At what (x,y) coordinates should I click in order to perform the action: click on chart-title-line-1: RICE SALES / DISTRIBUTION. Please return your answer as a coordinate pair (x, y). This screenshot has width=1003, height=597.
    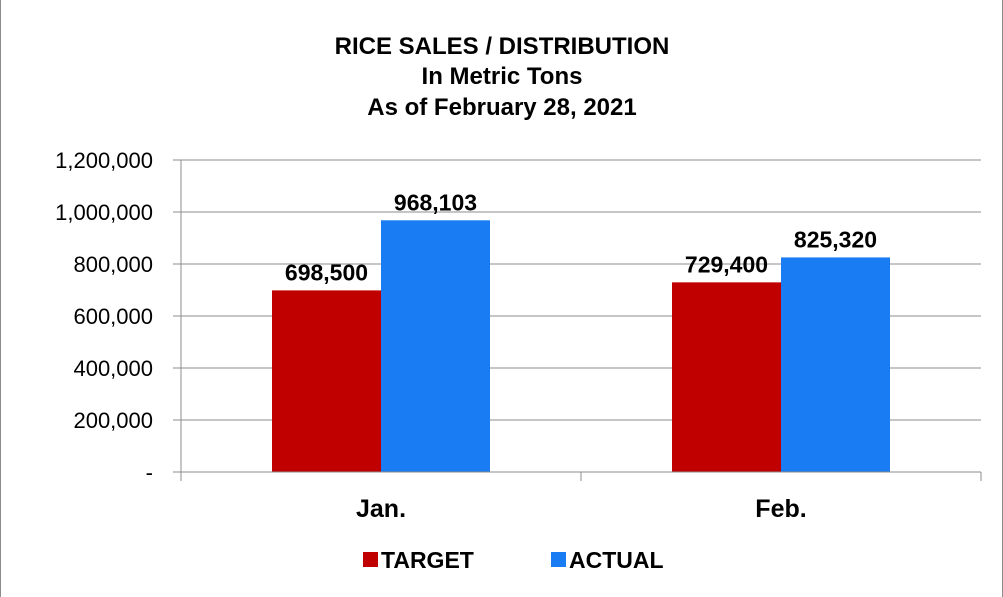
    Looking at the image, I should click on (502, 46).